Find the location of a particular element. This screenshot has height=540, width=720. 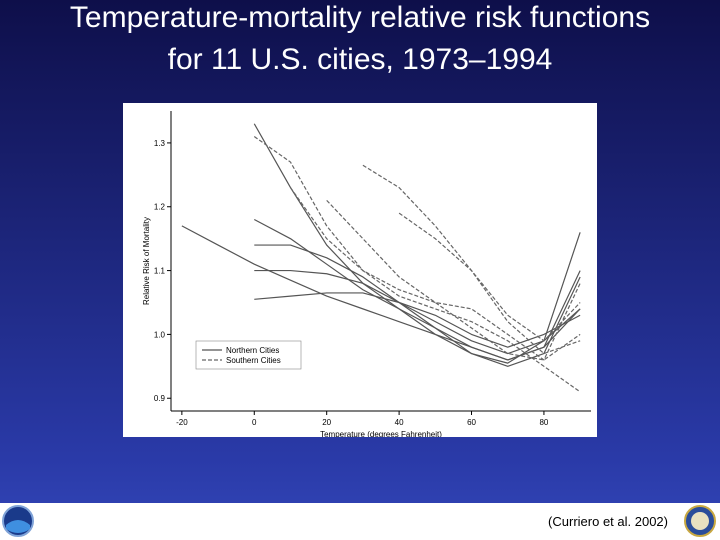

legend-box is located at coordinates (248, 355).